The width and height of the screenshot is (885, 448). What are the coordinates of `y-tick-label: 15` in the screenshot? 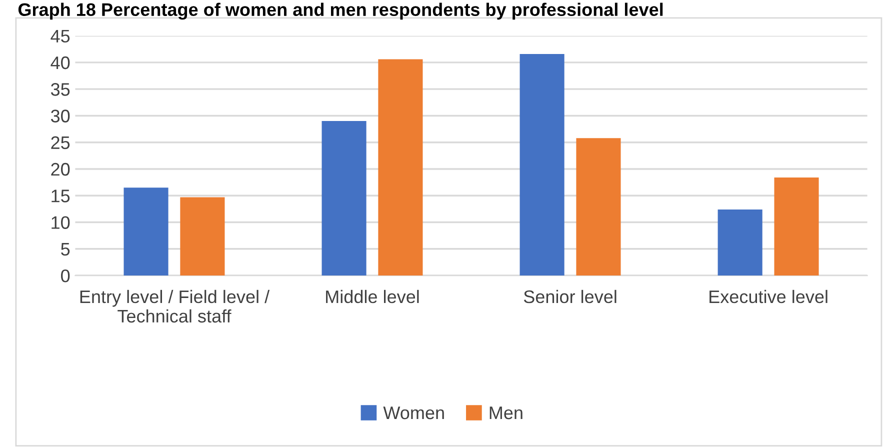 It's located at (61, 196).